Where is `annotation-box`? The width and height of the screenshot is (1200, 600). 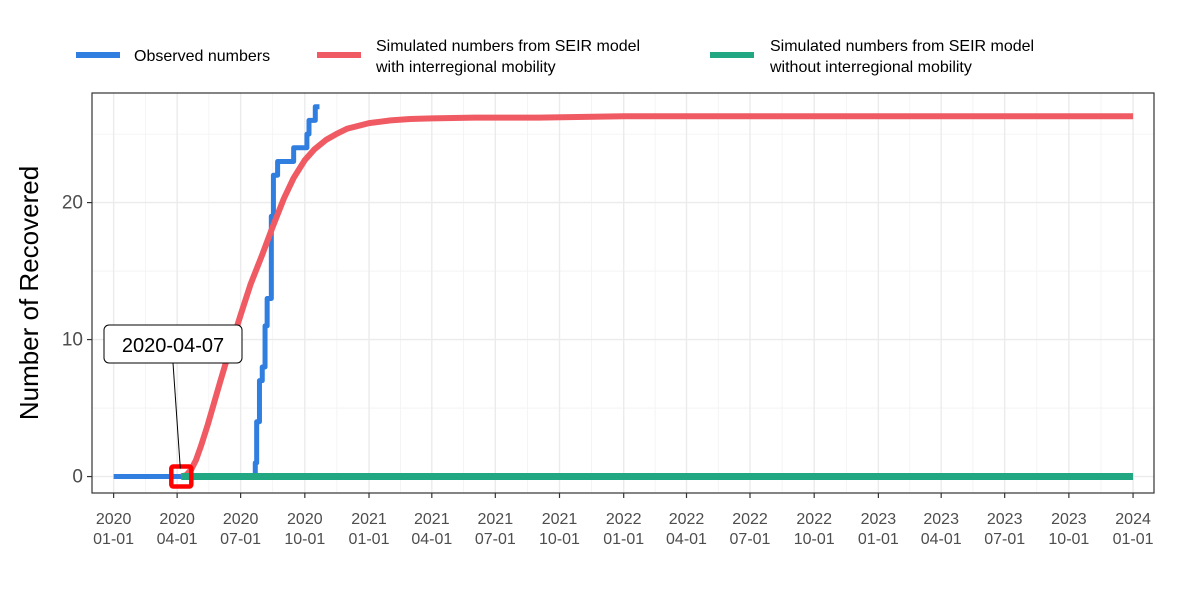
annotation-box is located at coordinates (173, 344).